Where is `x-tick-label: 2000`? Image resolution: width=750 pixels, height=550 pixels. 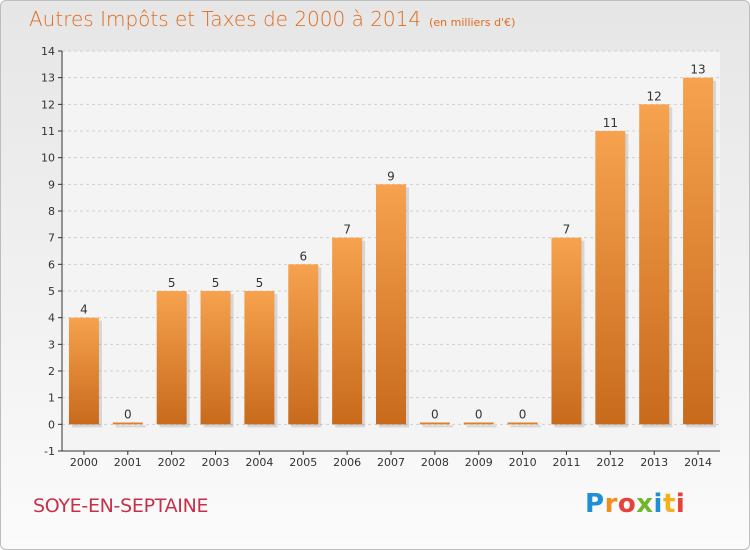
x-tick-label: 2000 is located at coordinates (84, 462).